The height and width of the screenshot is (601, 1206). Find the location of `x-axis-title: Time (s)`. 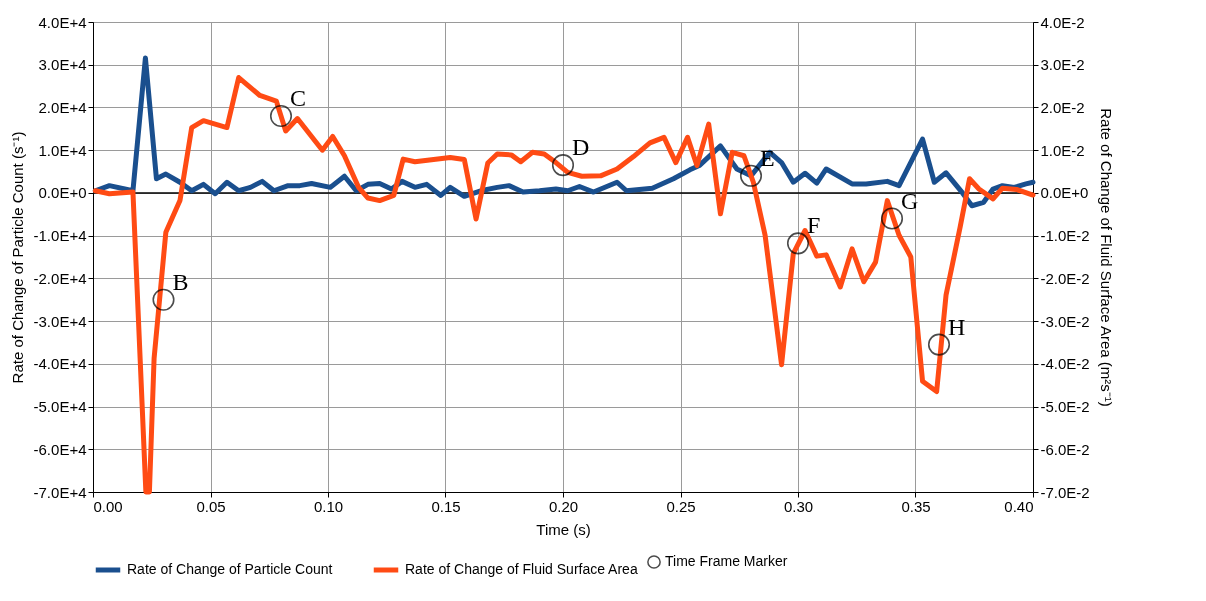

x-axis-title: Time (s) is located at coordinates (563, 529).